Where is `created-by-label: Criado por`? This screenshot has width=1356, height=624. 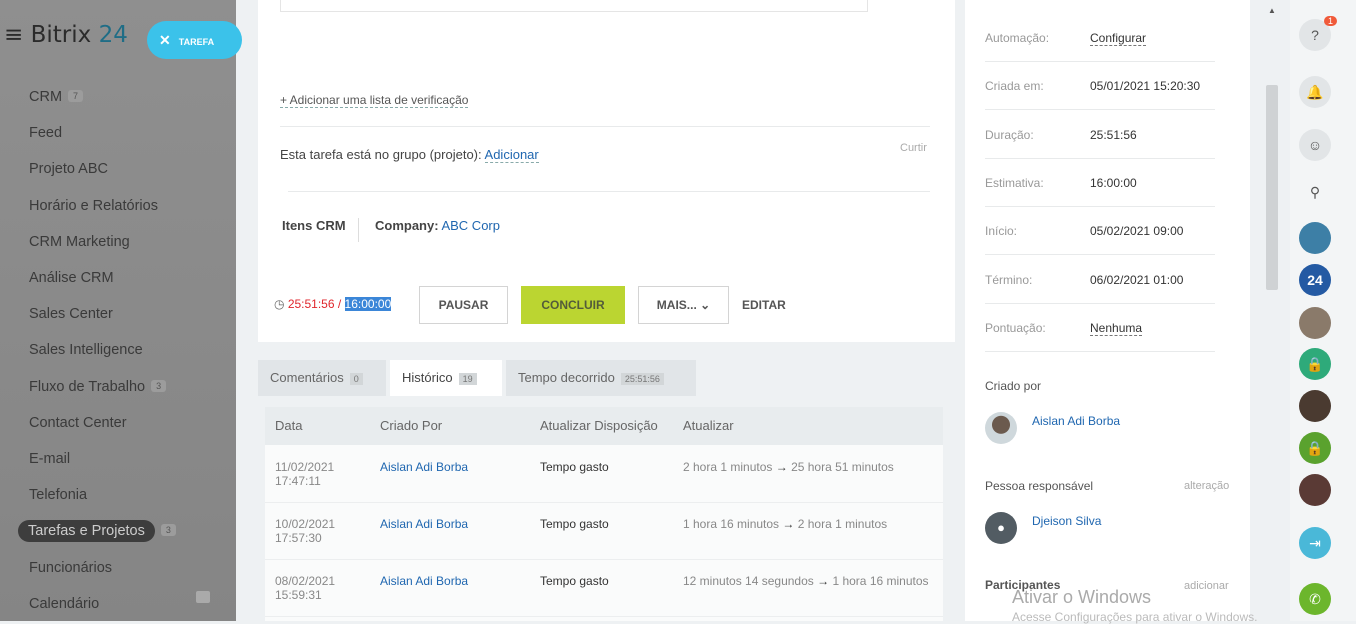 created-by-label: Criado por is located at coordinates (1013, 386).